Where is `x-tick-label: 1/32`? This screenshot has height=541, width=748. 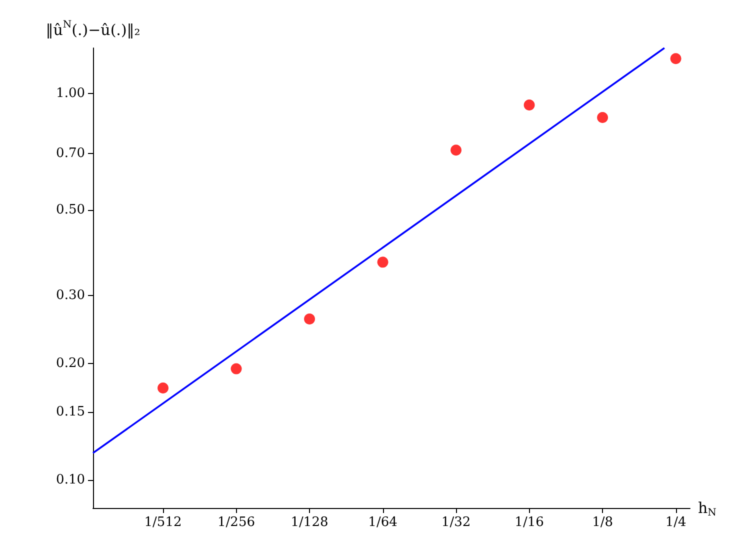
x-tick-label: 1/32 is located at coordinates (456, 522).